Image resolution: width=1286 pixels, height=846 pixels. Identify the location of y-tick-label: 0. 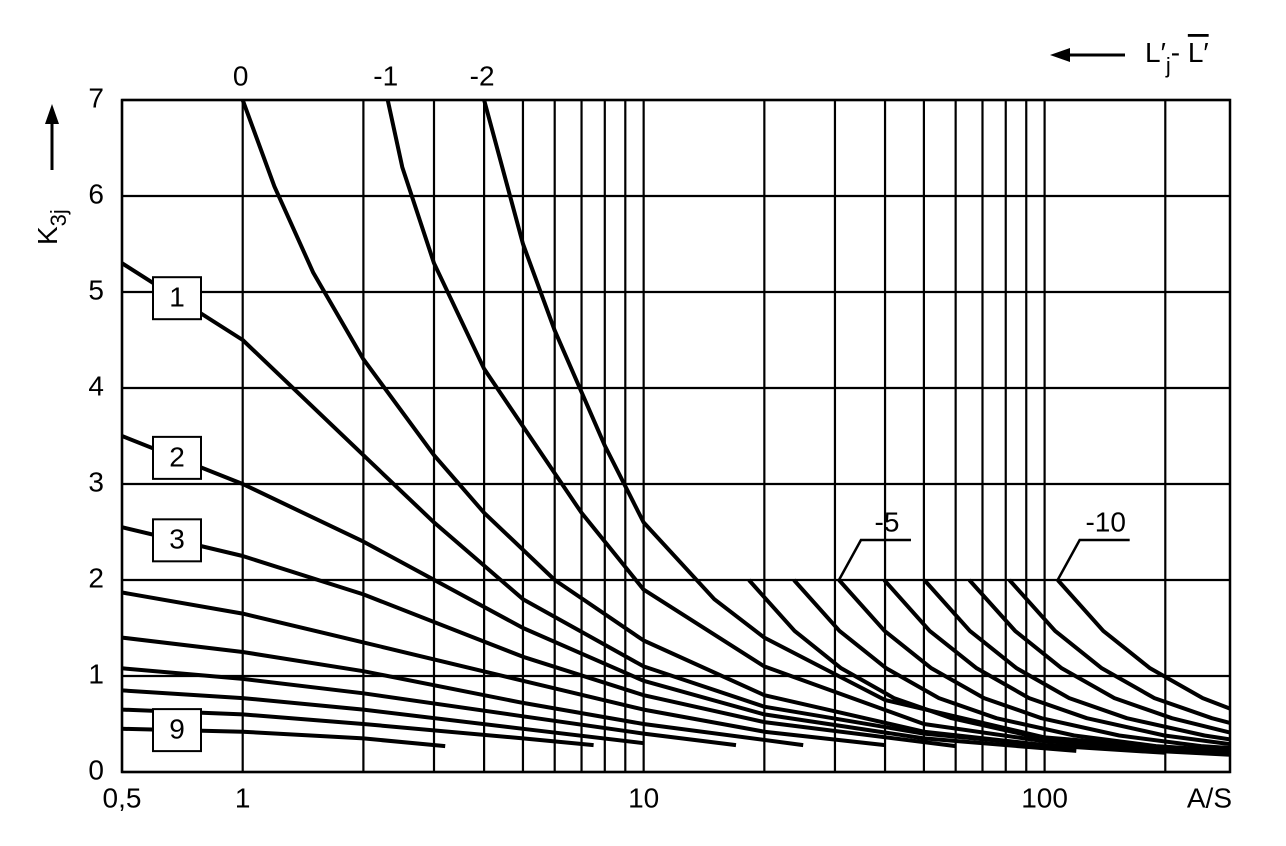
(96, 769).